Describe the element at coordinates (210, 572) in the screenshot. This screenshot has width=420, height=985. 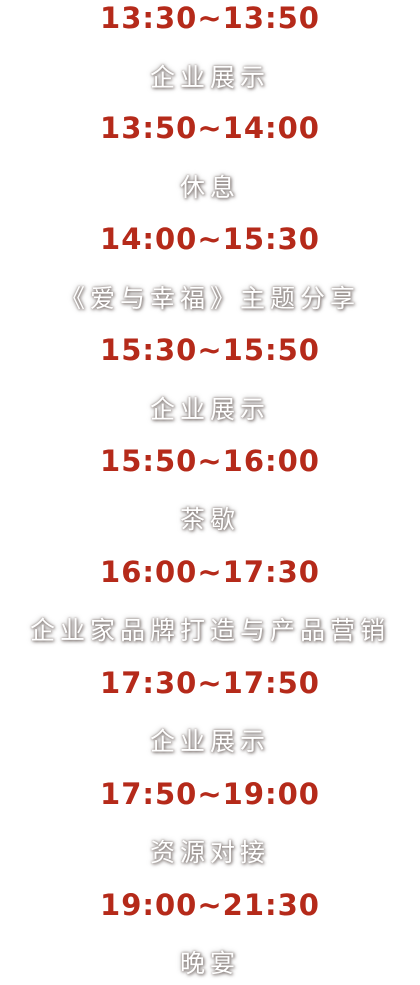
I see `schedule-time: 16:00~17:30` at that location.